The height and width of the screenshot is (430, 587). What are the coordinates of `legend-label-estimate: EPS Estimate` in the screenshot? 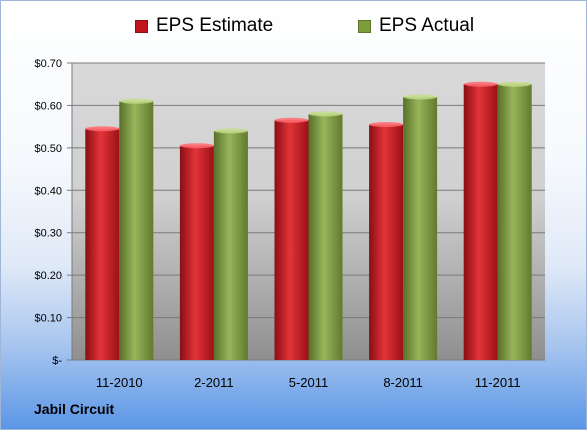 It's located at (215, 25).